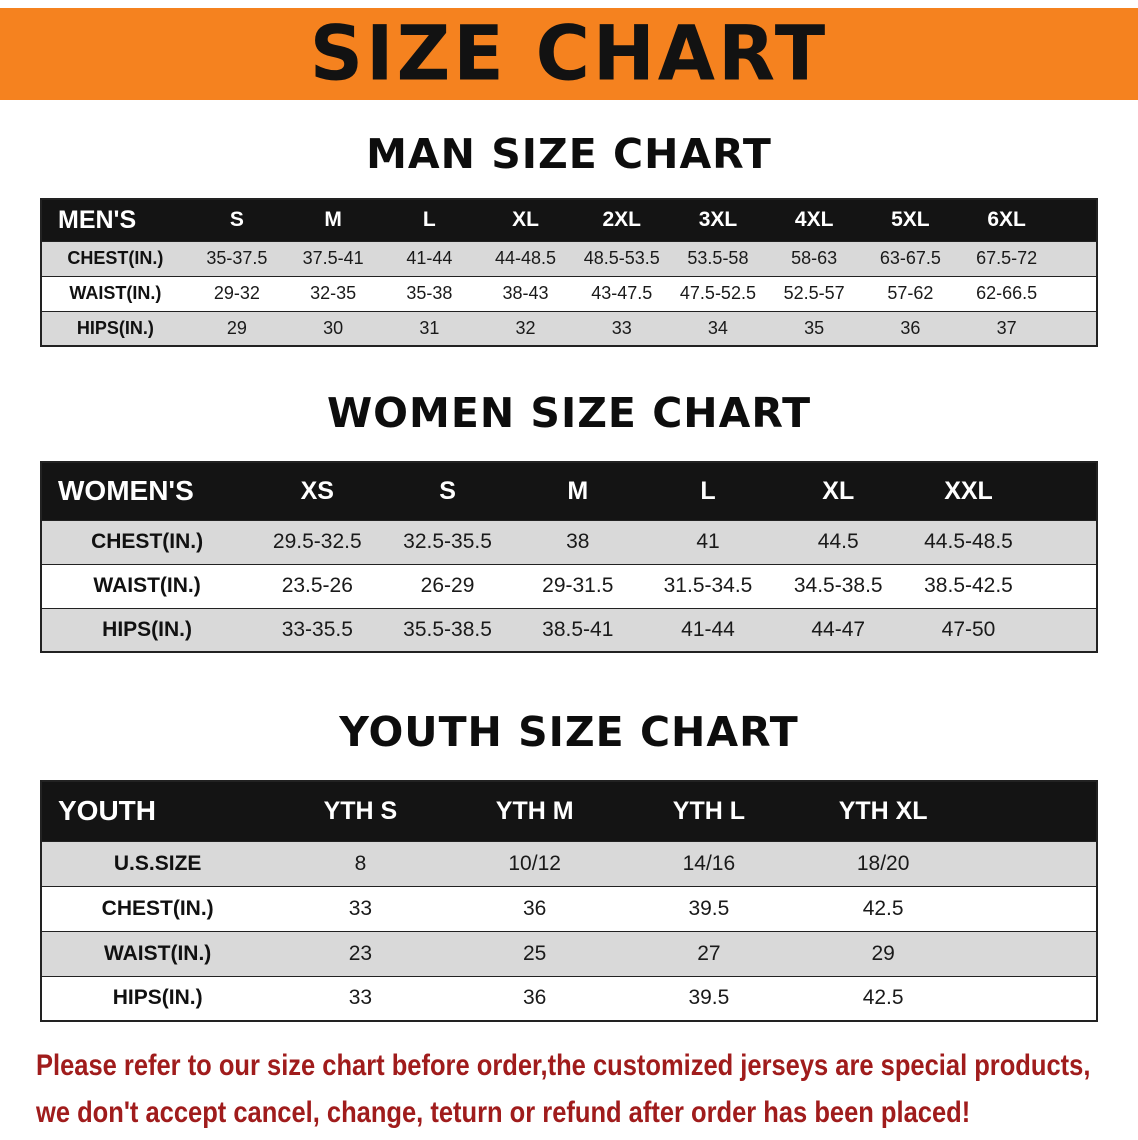 Image resolution: width=1138 pixels, height=1140 pixels. Describe the element at coordinates (838, 586) in the screenshot. I see `cell: 34.5-38.5` at that location.